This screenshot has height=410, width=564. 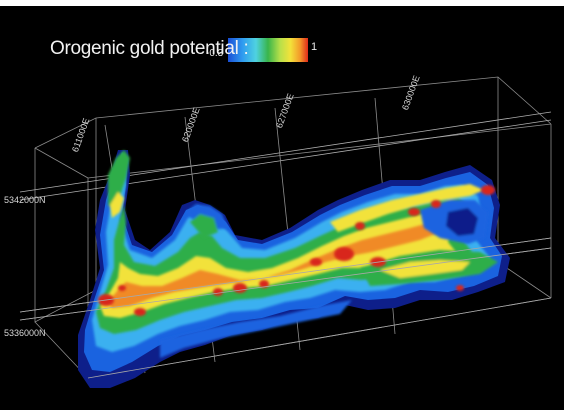 I want to click on legend-color-bar, so click(x=268, y=50).